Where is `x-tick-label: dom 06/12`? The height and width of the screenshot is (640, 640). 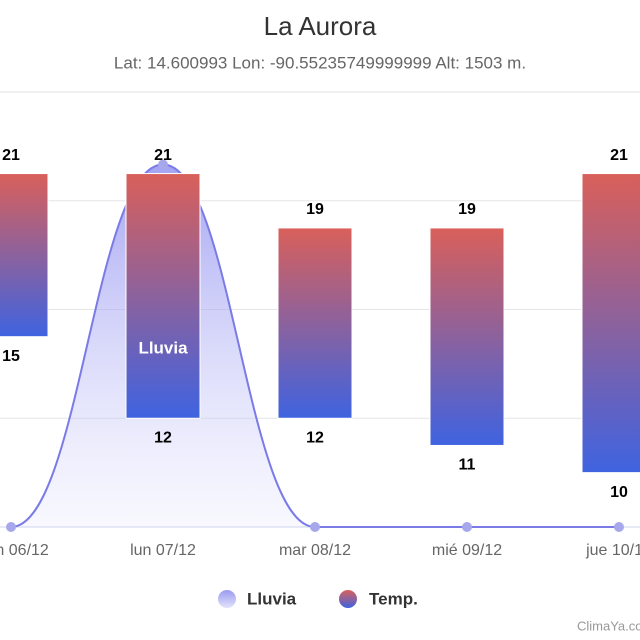 x-tick-label: dom 06/12 is located at coordinates (24, 550).